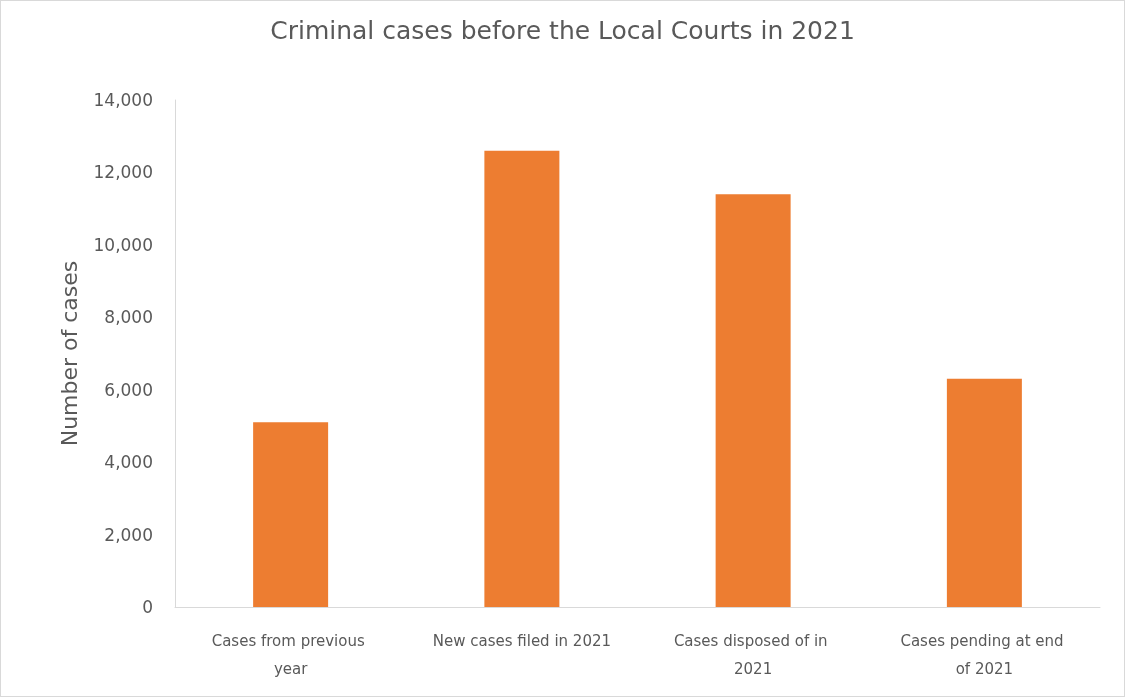 The width and height of the screenshot is (1125, 697). I want to click on x-tick-label: New cases filed in 2021, so click(522, 641).